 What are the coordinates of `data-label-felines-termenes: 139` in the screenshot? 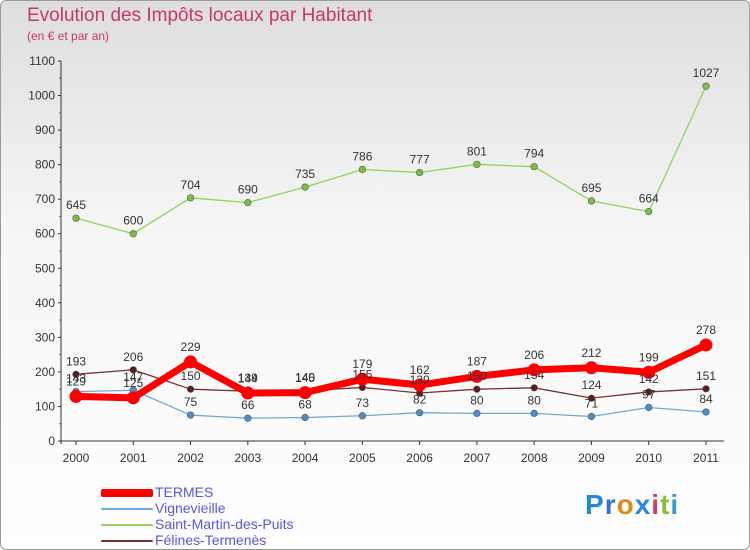 It's located at (420, 380).